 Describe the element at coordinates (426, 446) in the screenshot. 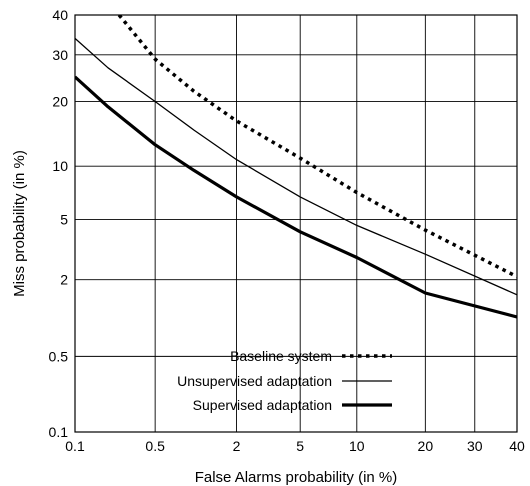

I see `x-tick-label: 20` at that location.